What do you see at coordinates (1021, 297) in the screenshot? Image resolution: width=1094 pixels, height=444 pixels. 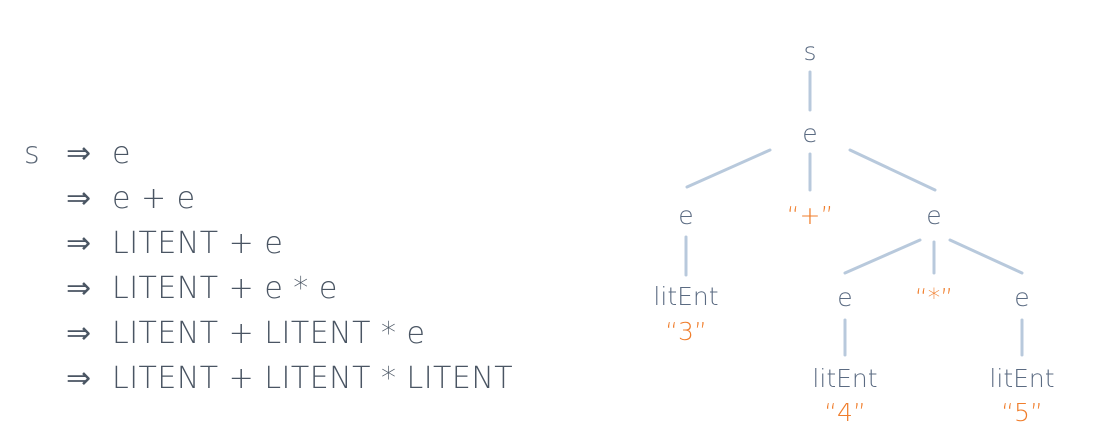 I see `node-e-rr: e` at bounding box center [1021, 297].